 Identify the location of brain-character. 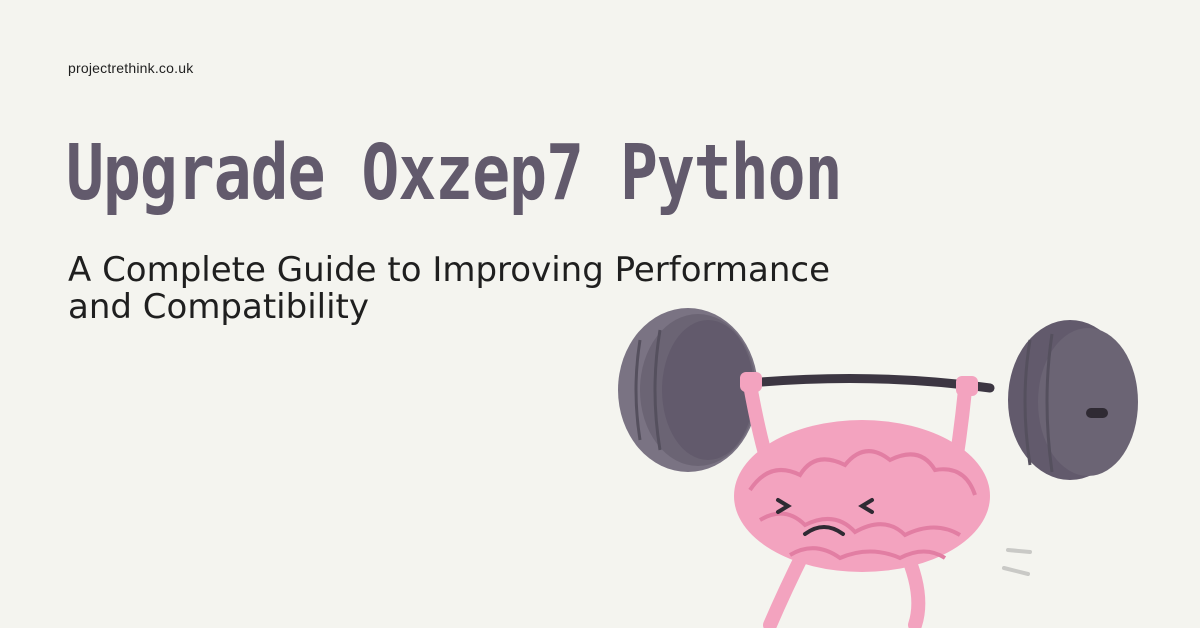
(862, 496).